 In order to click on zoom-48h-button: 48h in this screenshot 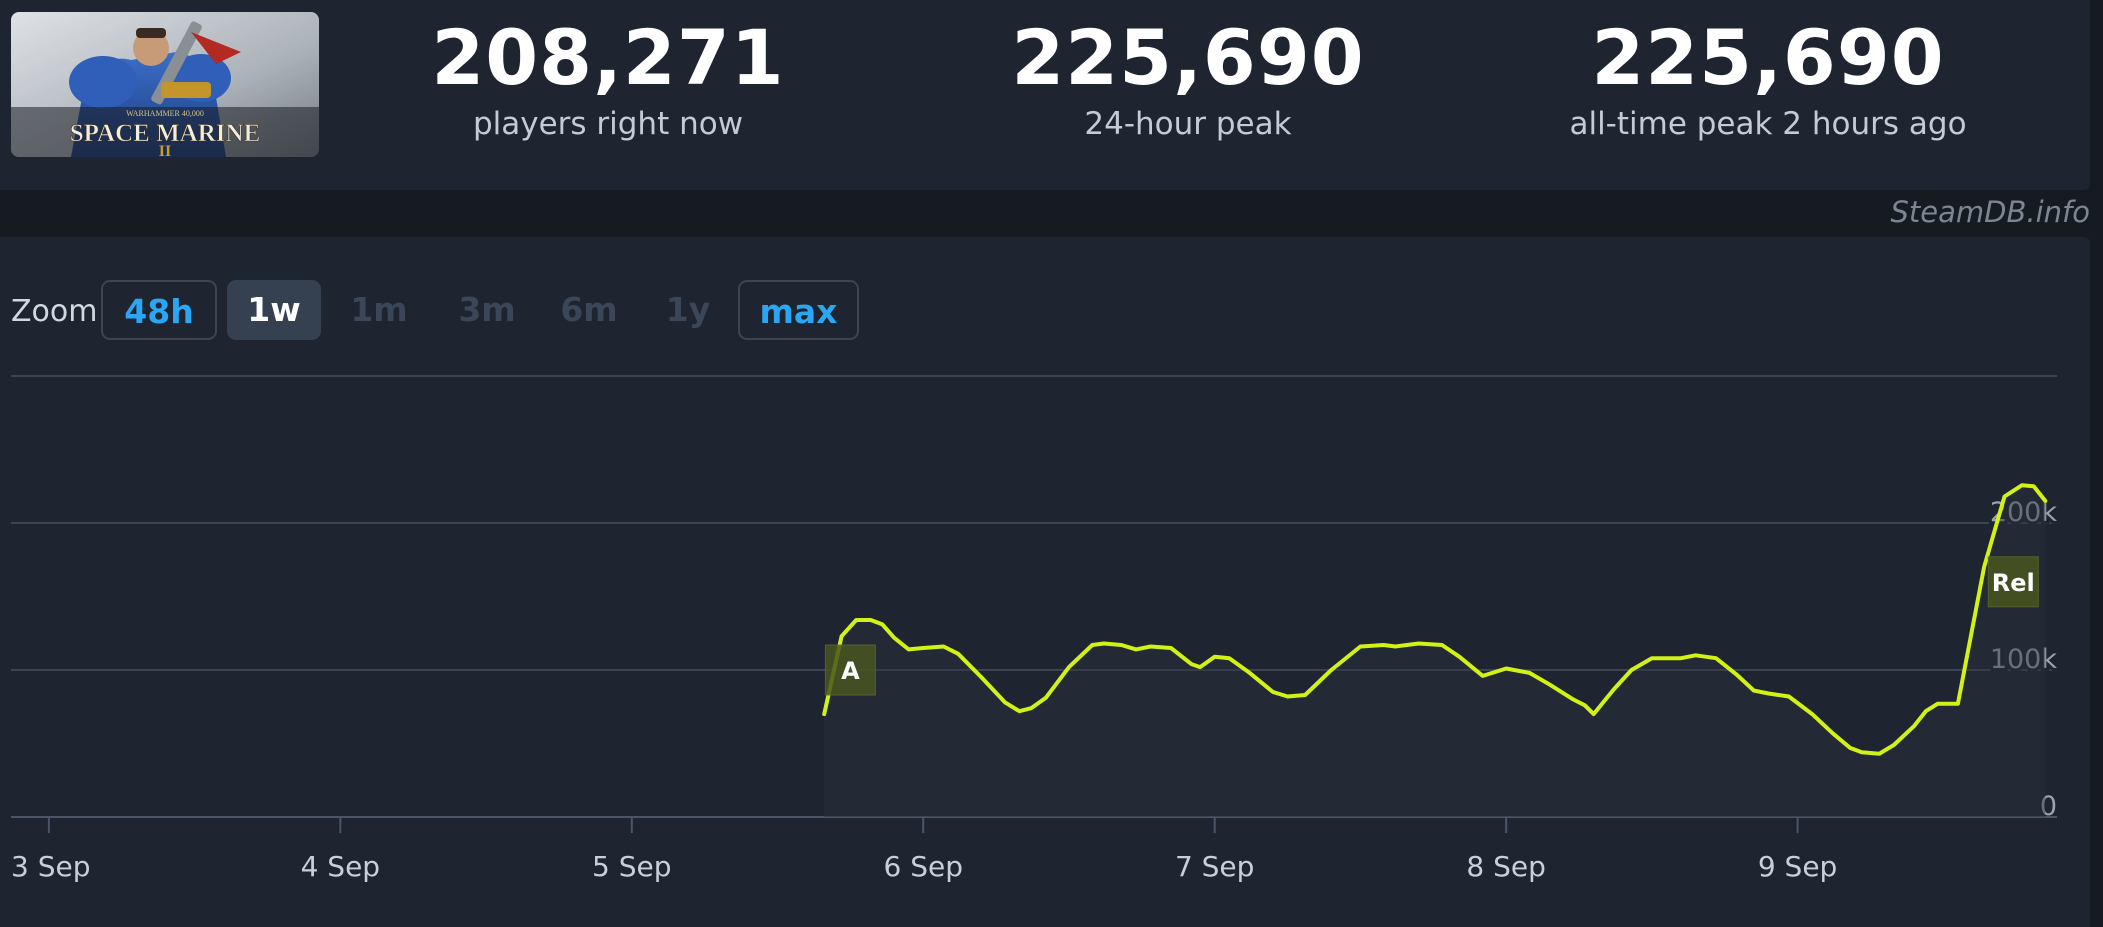, I will do `click(159, 310)`.